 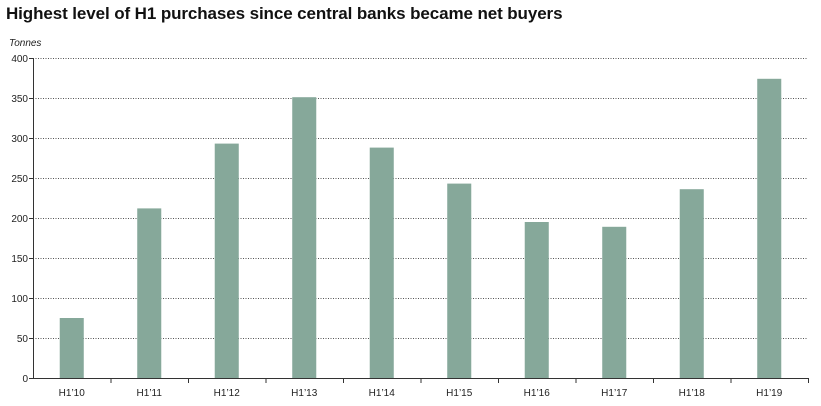 I want to click on x-tick-label: H1’13, so click(x=304, y=393).